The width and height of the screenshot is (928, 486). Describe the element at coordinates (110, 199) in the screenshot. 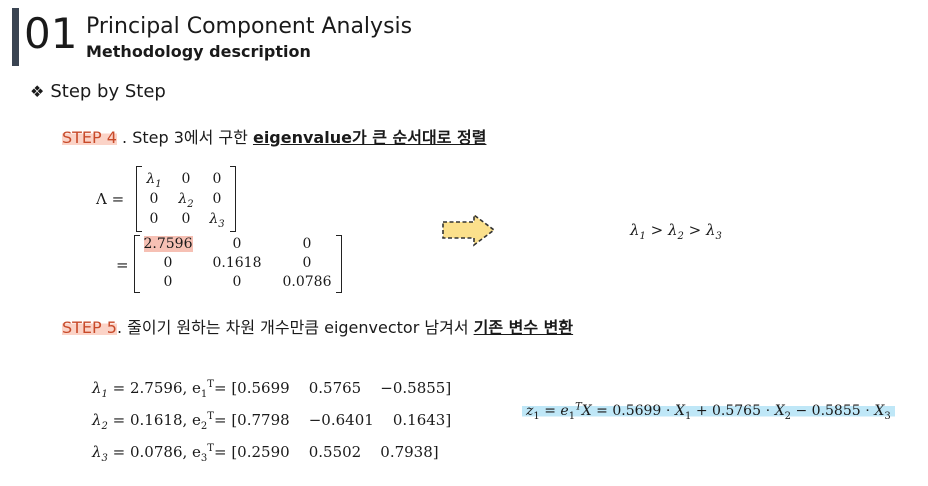

I see `lambda-matrix-lhs: Λ =` at that location.